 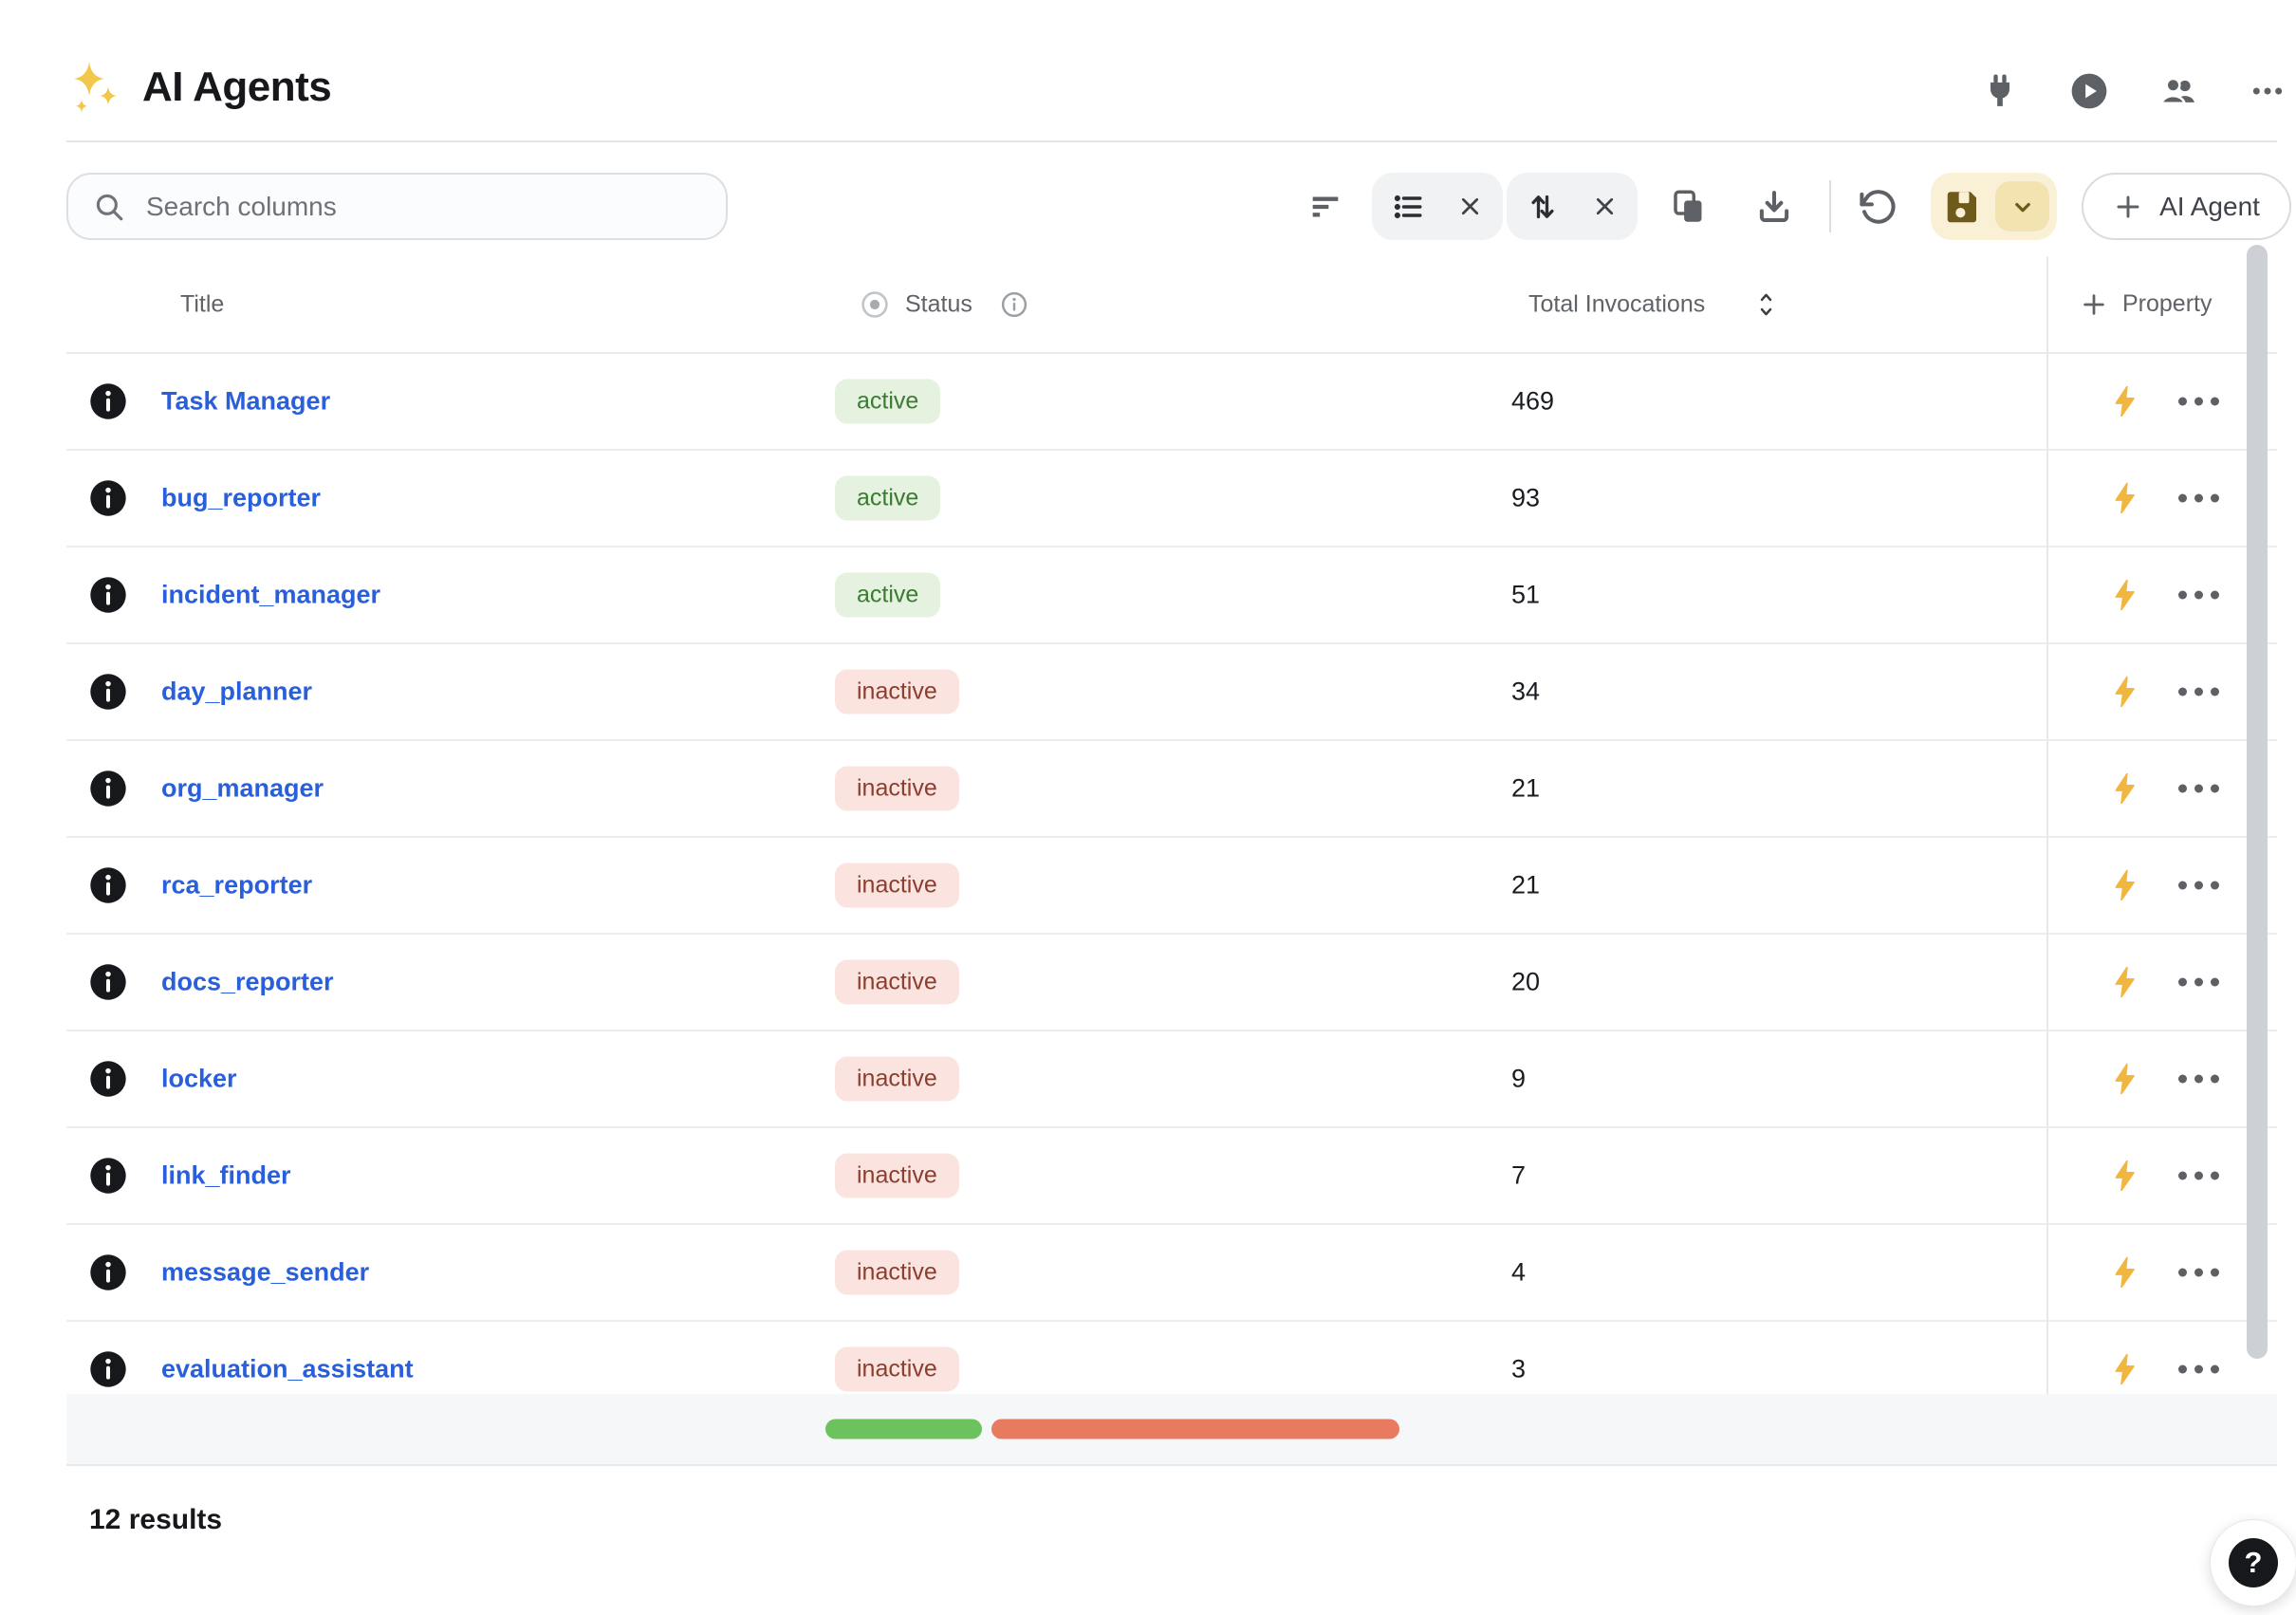 What do you see at coordinates (1408, 207) in the screenshot?
I see `list-icon` at bounding box center [1408, 207].